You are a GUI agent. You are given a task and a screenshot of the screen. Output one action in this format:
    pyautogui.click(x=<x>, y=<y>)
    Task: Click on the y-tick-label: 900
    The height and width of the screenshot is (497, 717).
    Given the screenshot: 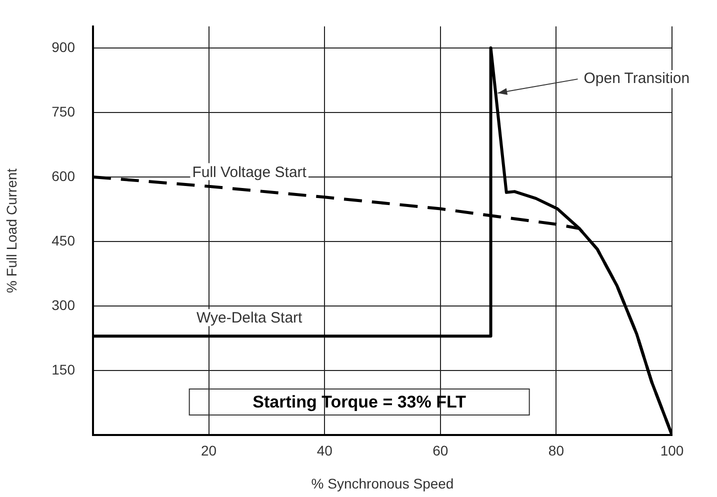 What is the action you would take?
    pyautogui.click(x=64, y=46)
    